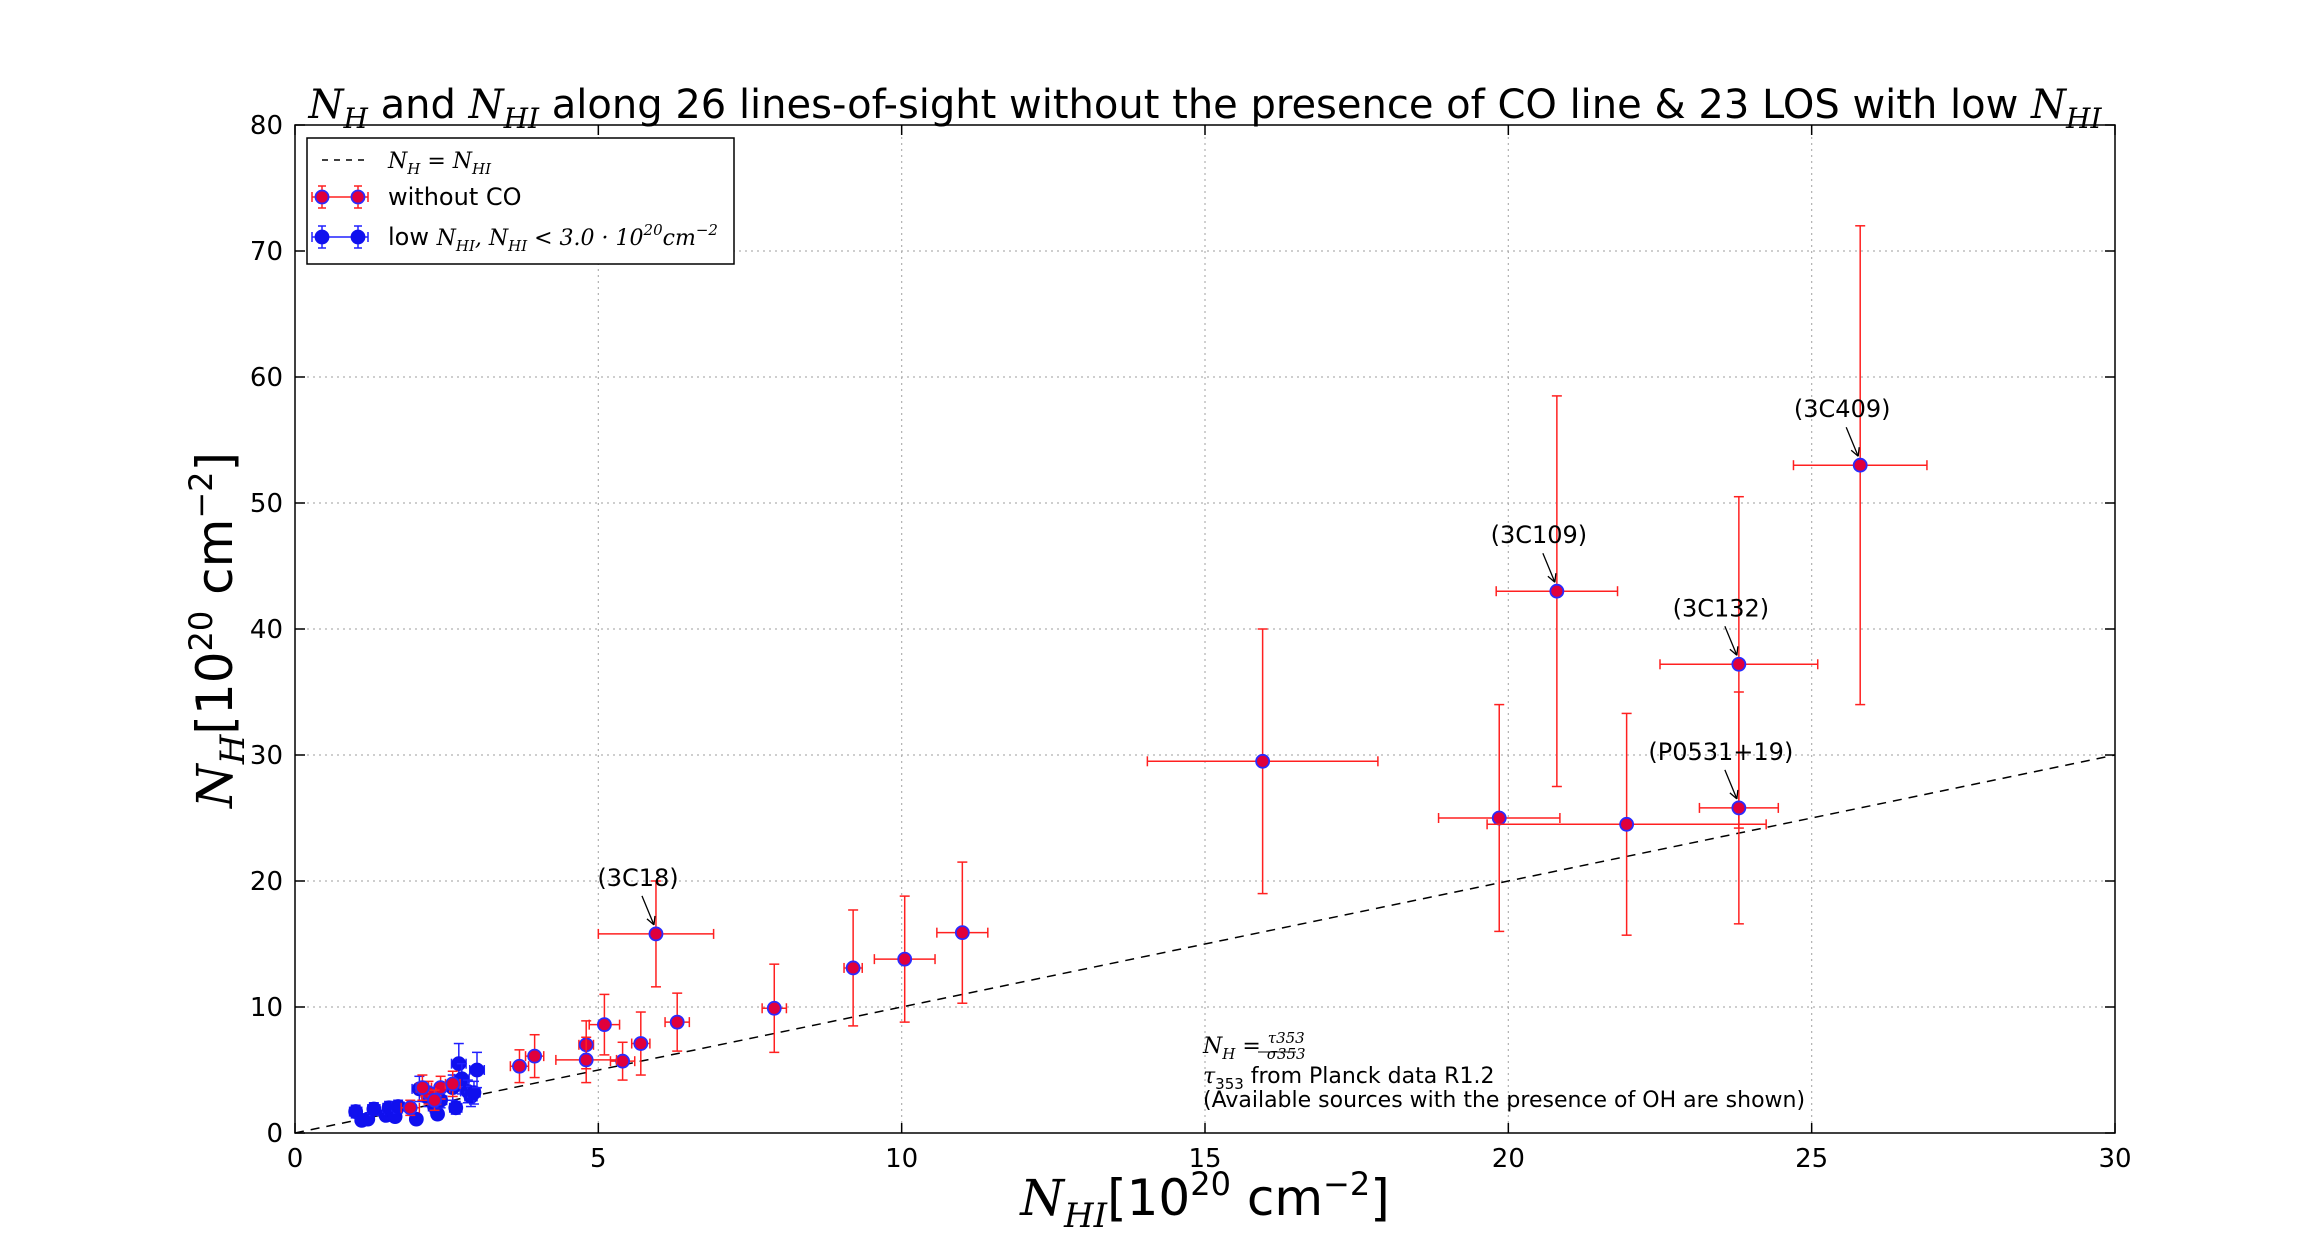 This screenshot has height=1242, width=2318. Describe the element at coordinates (1842, 409) in the screenshot. I see `point-label: (3C409)` at that location.